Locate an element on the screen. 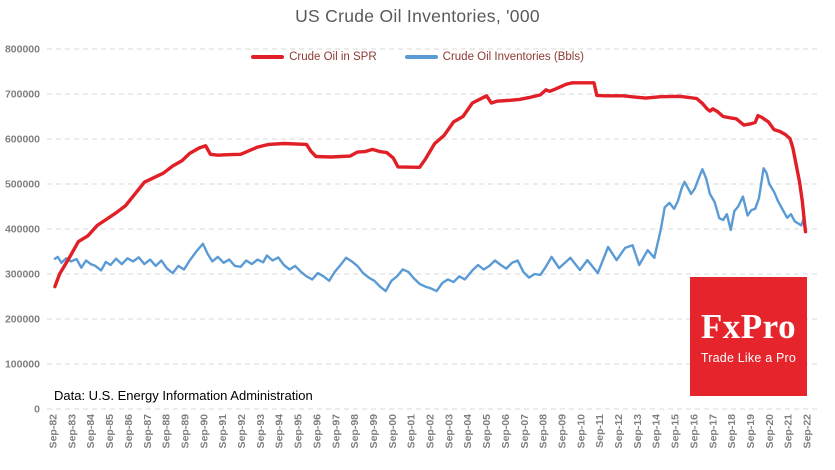 This screenshot has height=470, width=835. x-axis-tick-label: Sep-21 is located at coordinates (789, 431).